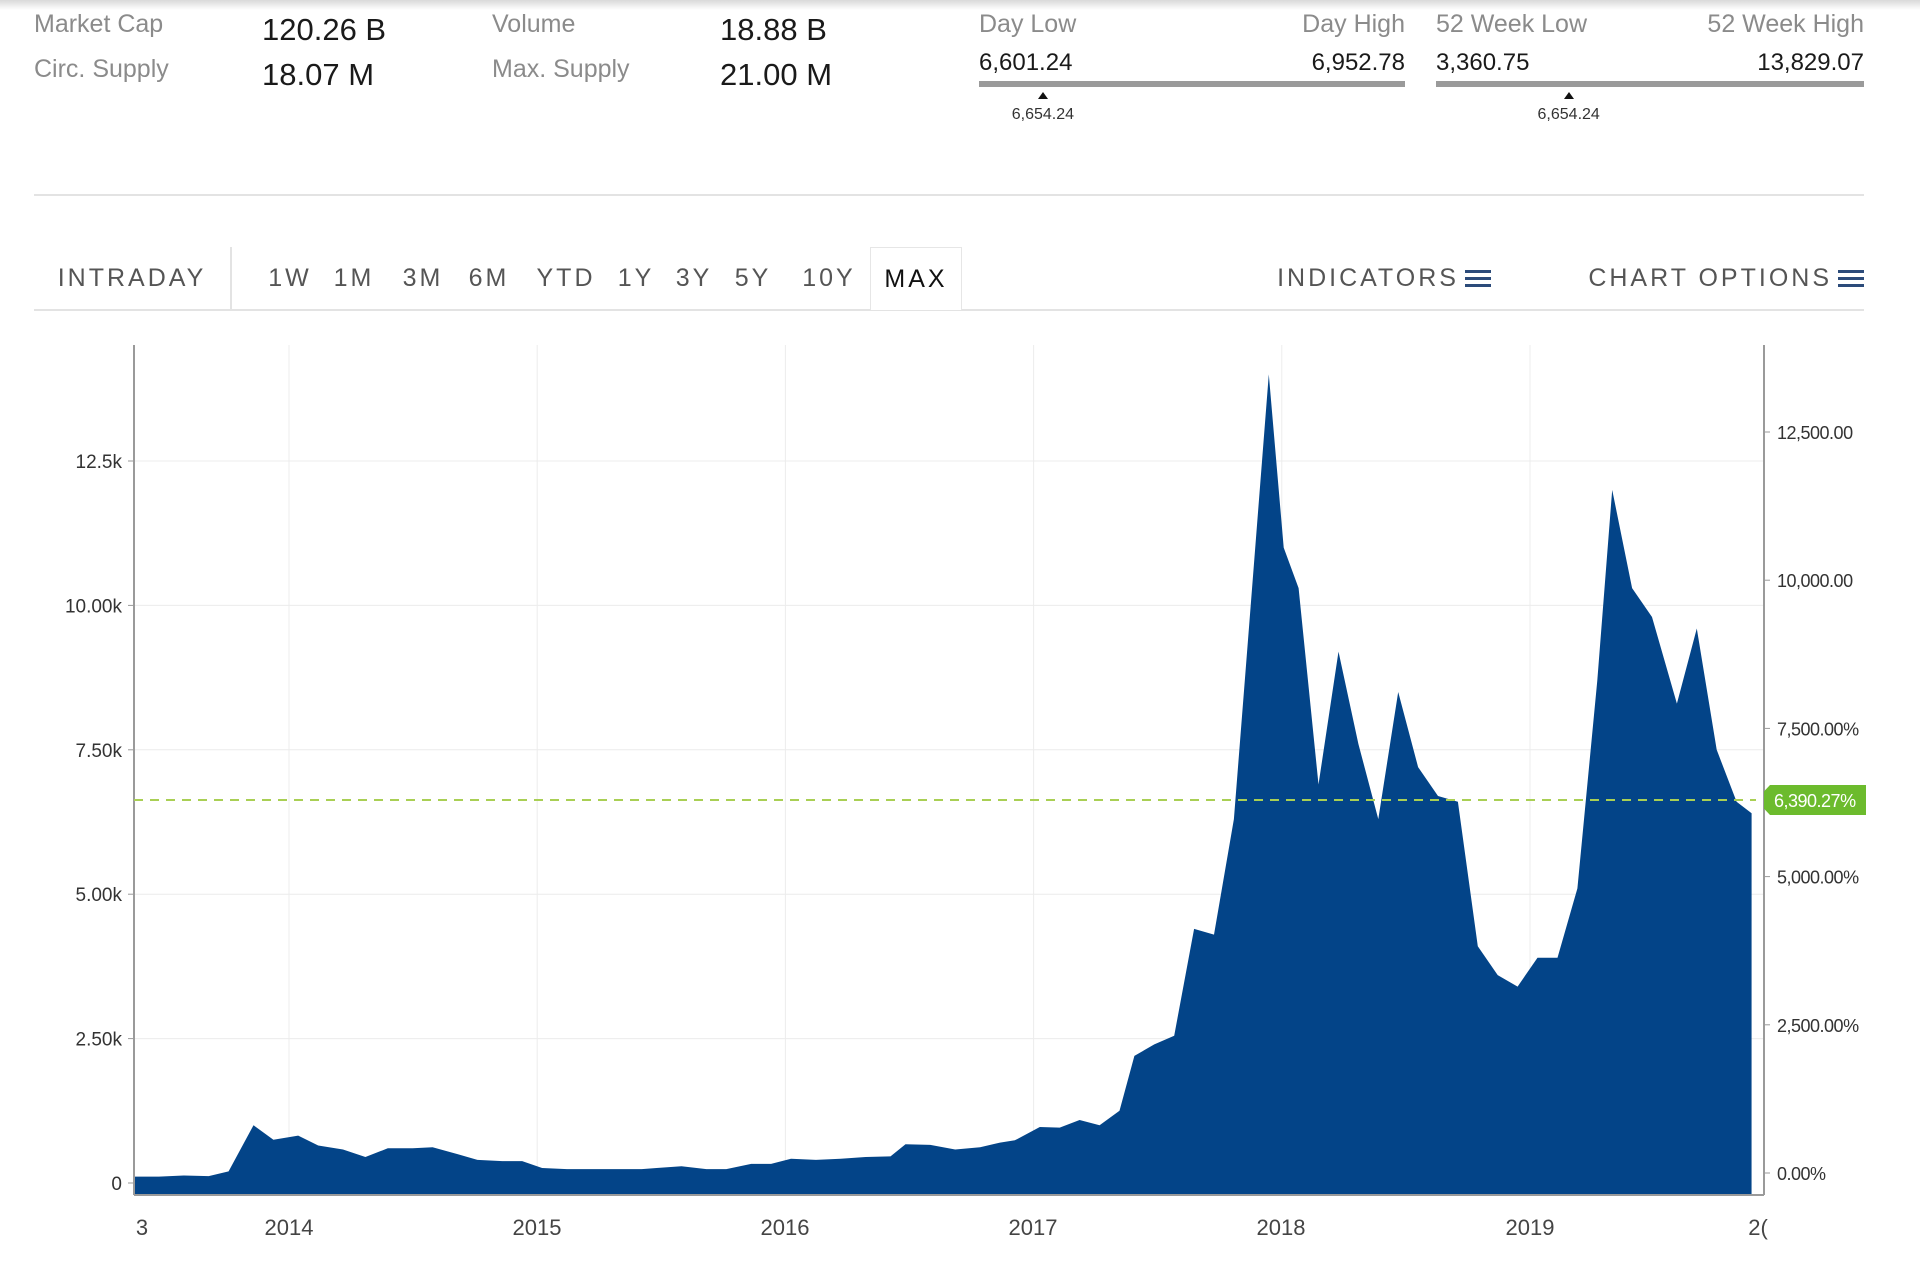 Image resolution: width=1920 pixels, height=1280 pixels. I want to click on volume-label: Volume, so click(534, 24).